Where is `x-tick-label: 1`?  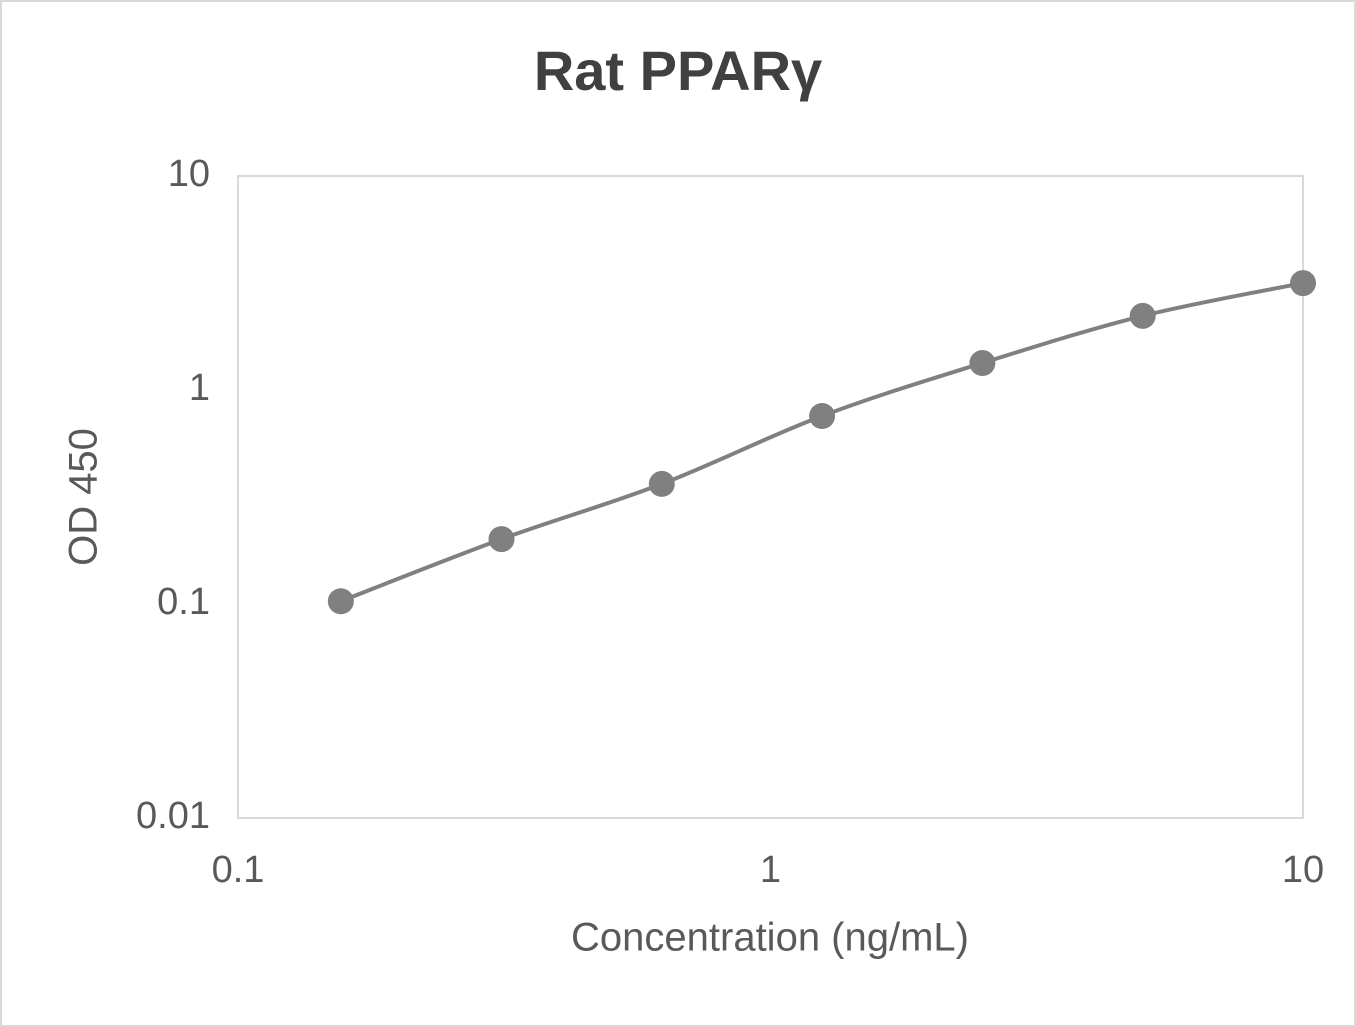 x-tick-label: 1 is located at coordinates (770, 870).